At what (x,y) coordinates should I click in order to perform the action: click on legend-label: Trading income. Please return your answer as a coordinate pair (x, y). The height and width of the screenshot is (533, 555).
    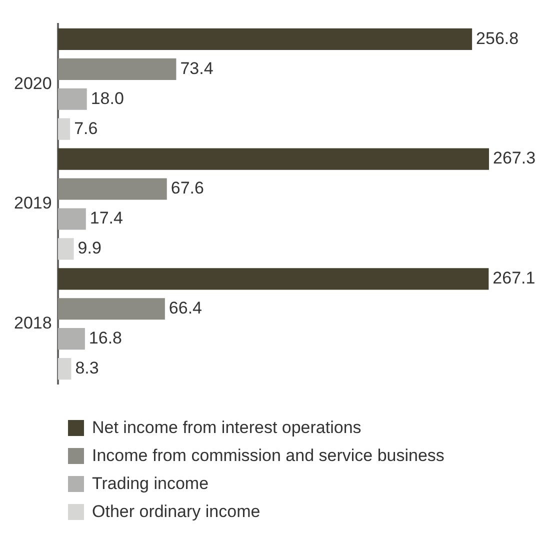
    Looking at the image, I should click on (150, 484).